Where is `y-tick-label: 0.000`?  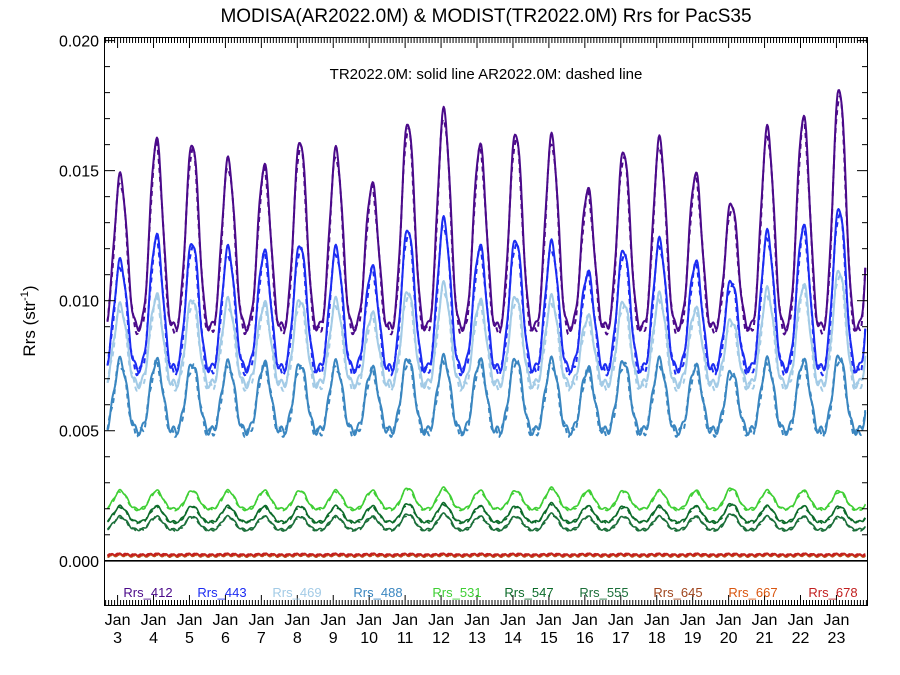
y-tick-label: 0.000 is located at coordinates (79, 562).